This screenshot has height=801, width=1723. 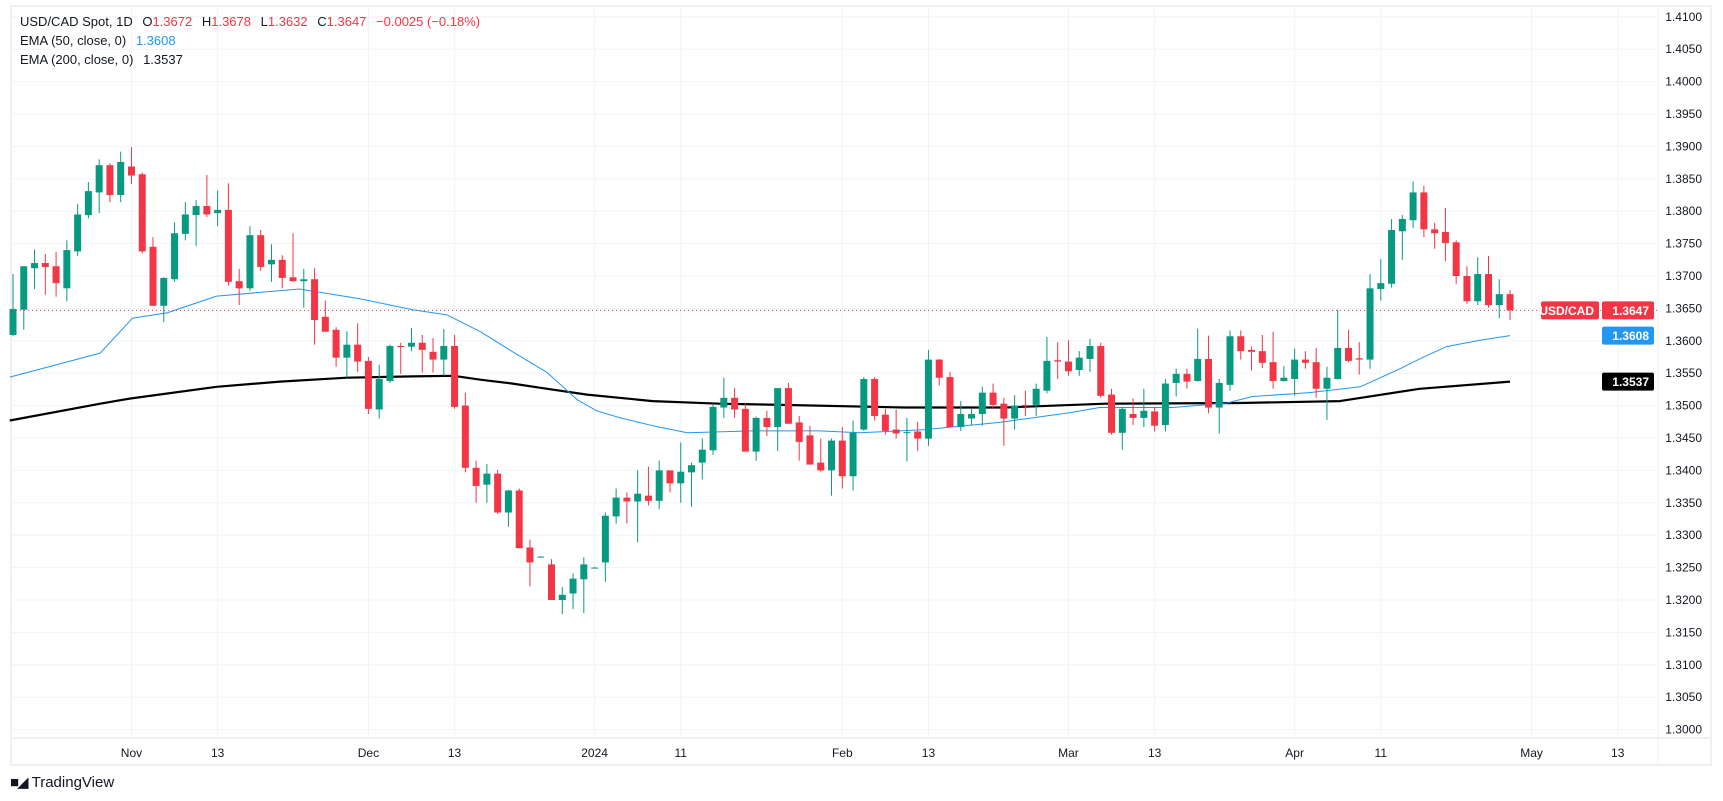 What do you see at coordinates (62, 782) in the screenshot?
I see `tradingview-logo: ■◢ TradingView` at bounding box center [62, 782].